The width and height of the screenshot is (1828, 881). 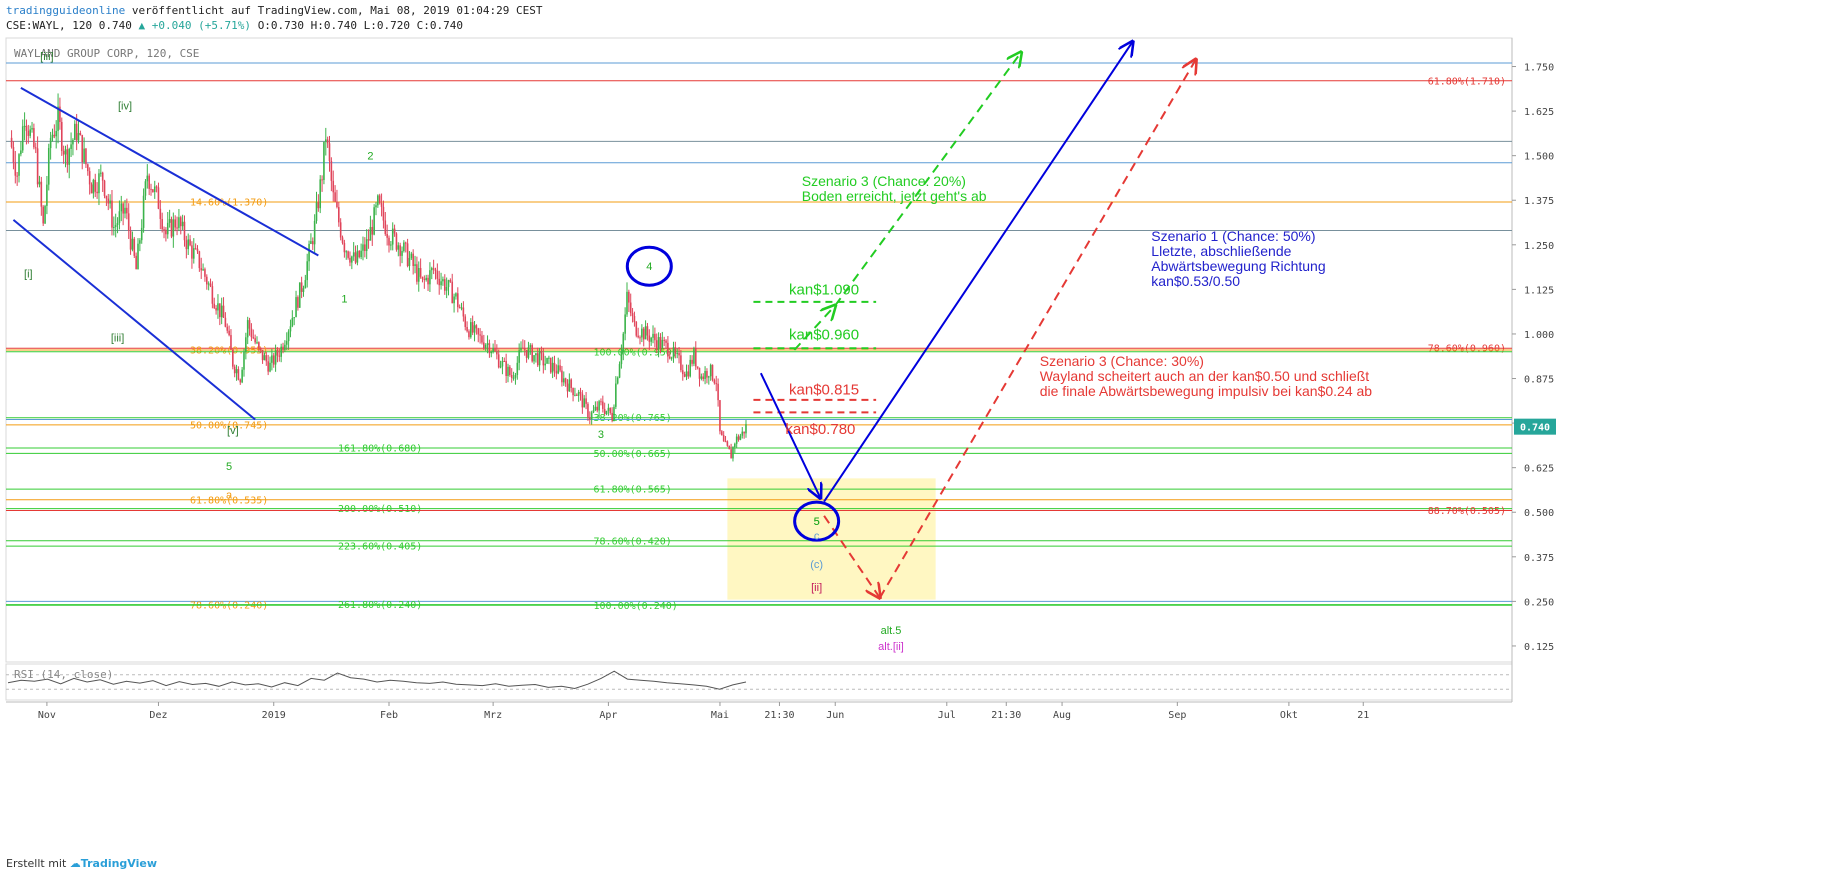 What do you see at coordinates (947, 715) in the screenshot?
I see `x-tick-label: Jul` at bounding box center [947, 715].